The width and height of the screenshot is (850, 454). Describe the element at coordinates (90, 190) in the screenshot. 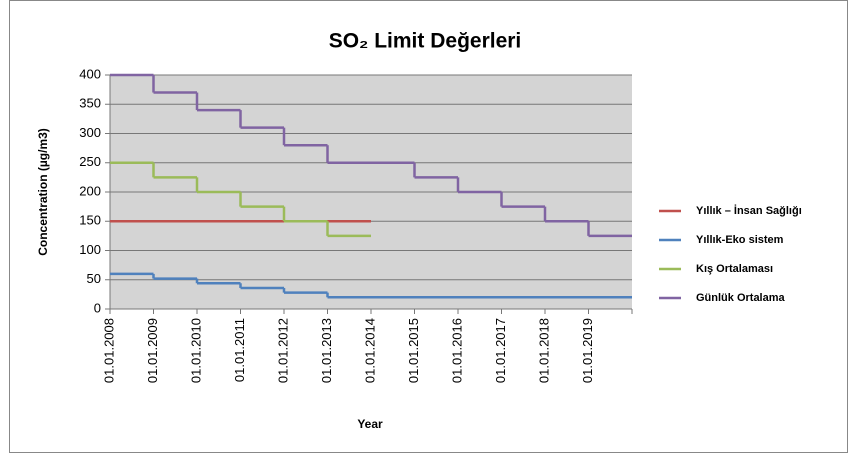

I see `y-tick-label: 200` at that location.